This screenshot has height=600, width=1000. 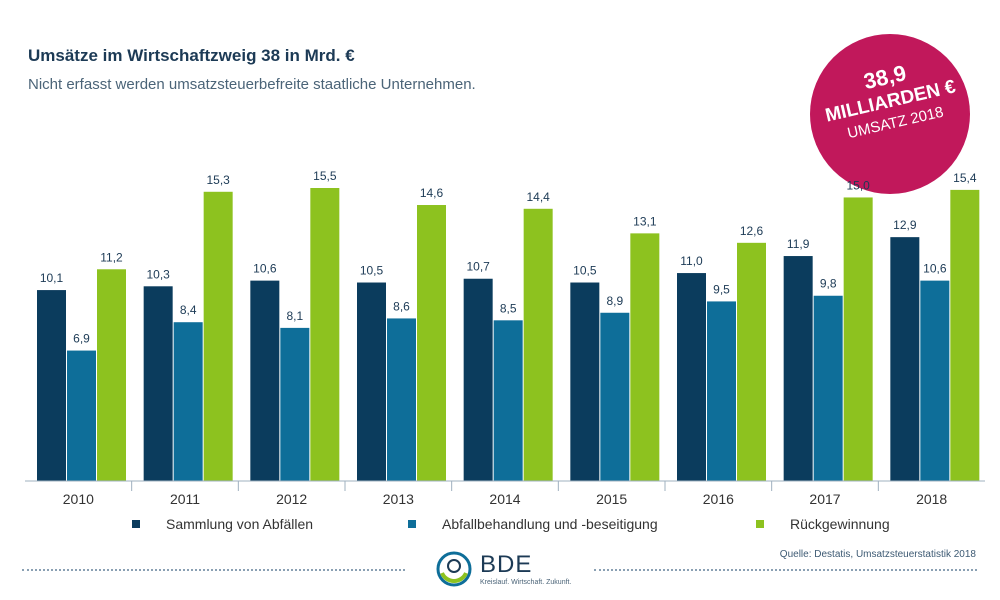 I want to click on legend-label-sammlung: Sammlung von Abfällen, so click(x=240, y=524).